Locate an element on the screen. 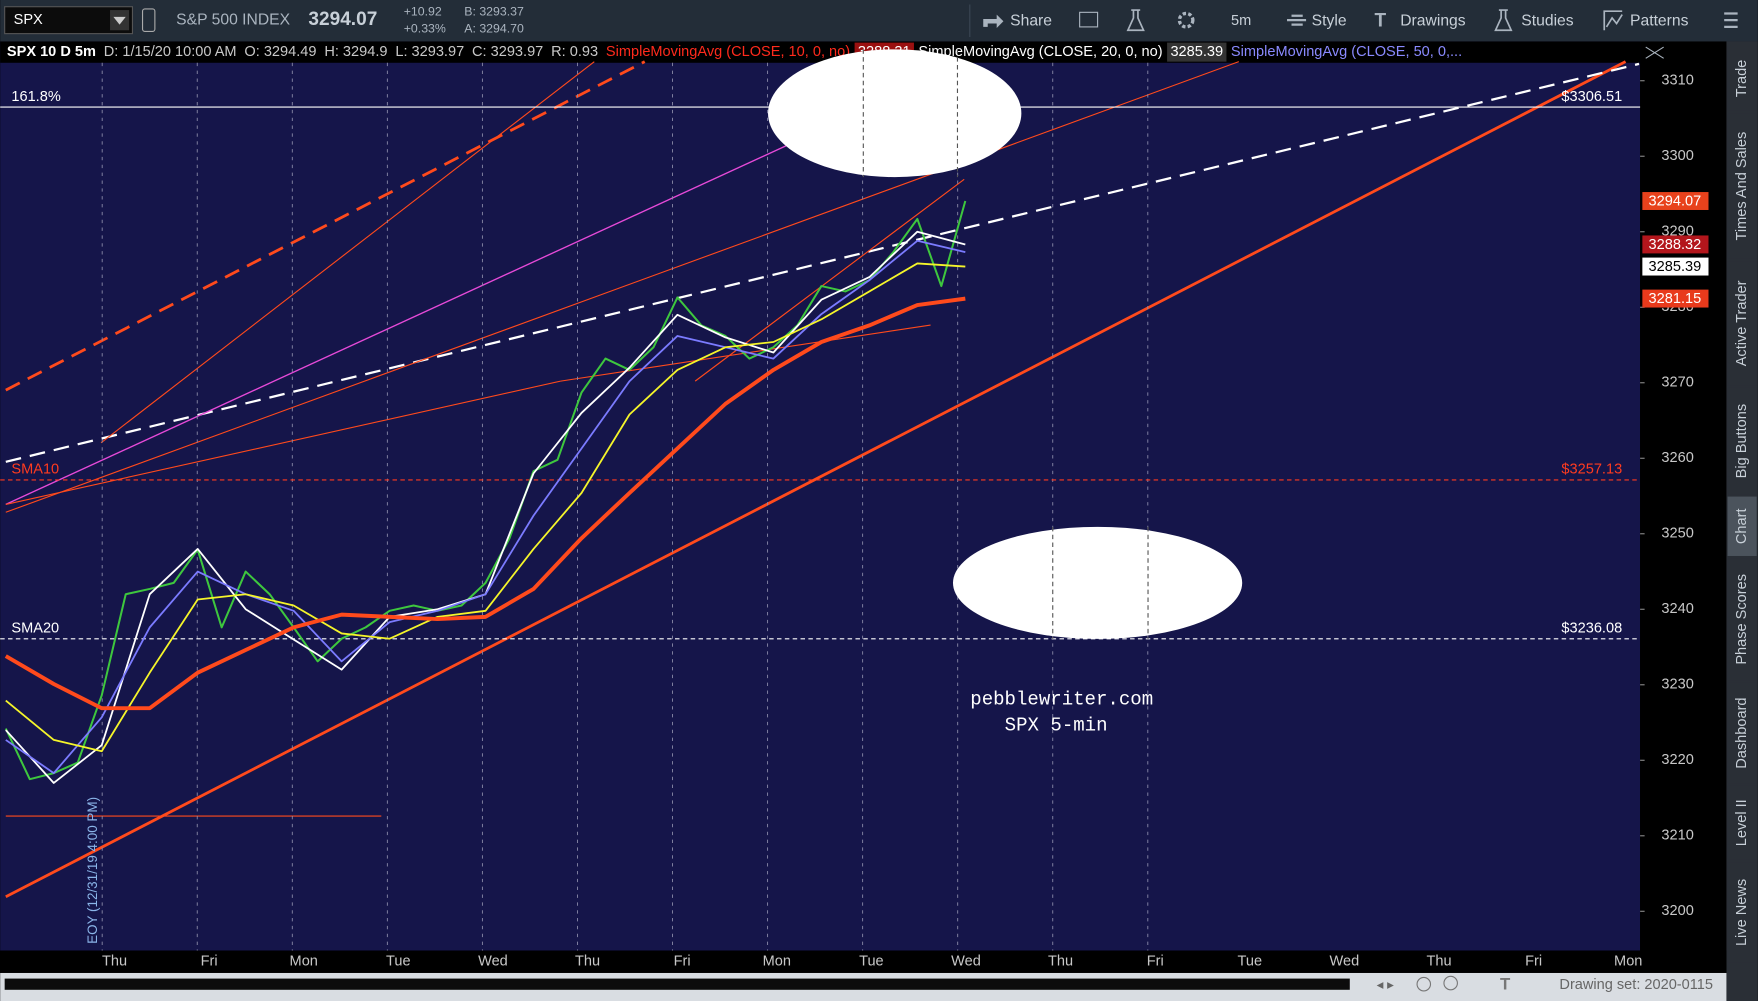  price-tag-label: 3281.15 is located at coordinates (1675, 299).